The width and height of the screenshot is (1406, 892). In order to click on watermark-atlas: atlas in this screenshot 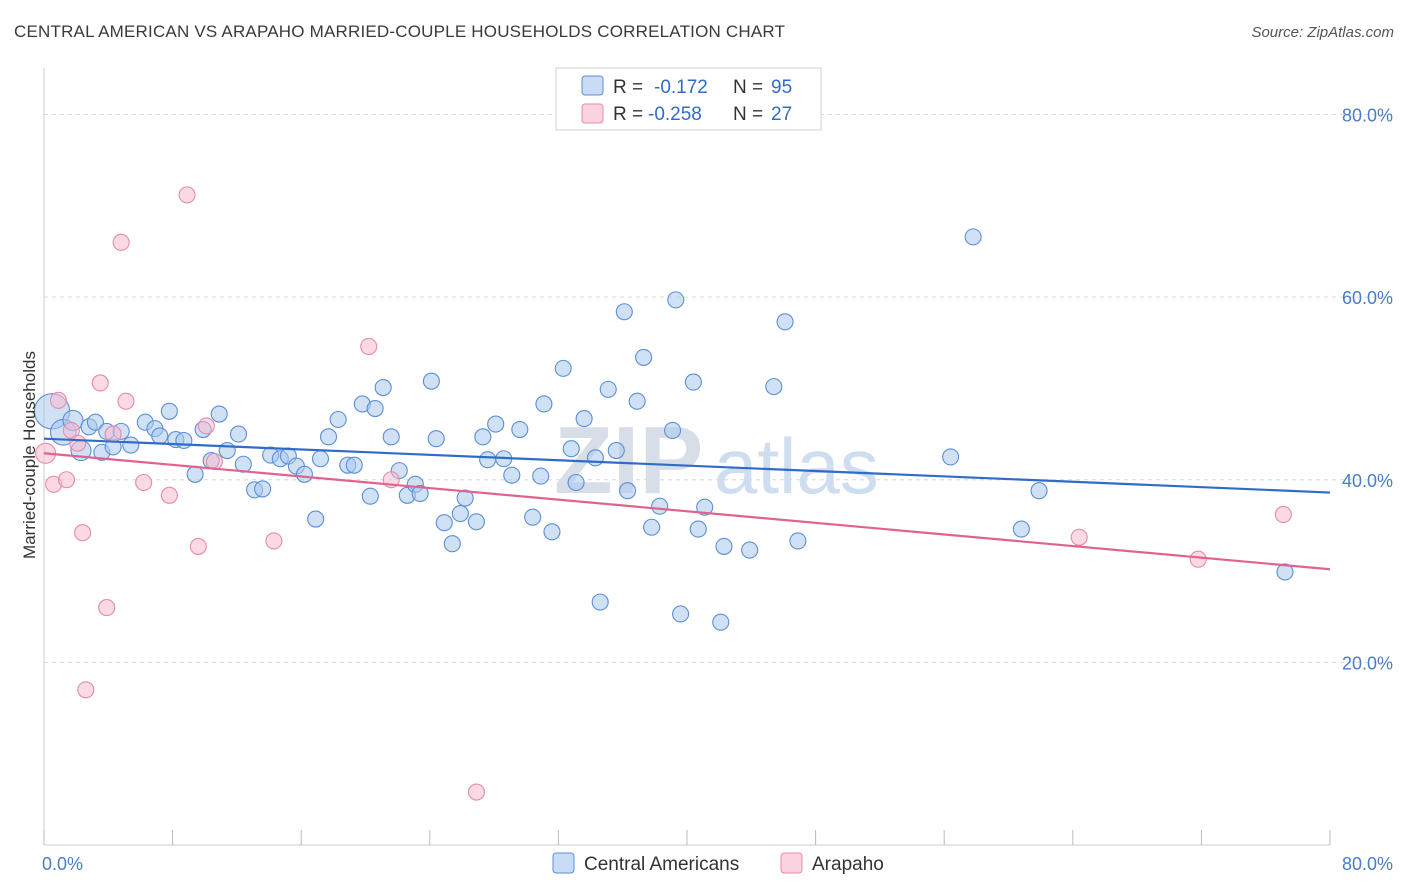, I will do `click(796, 466)`.